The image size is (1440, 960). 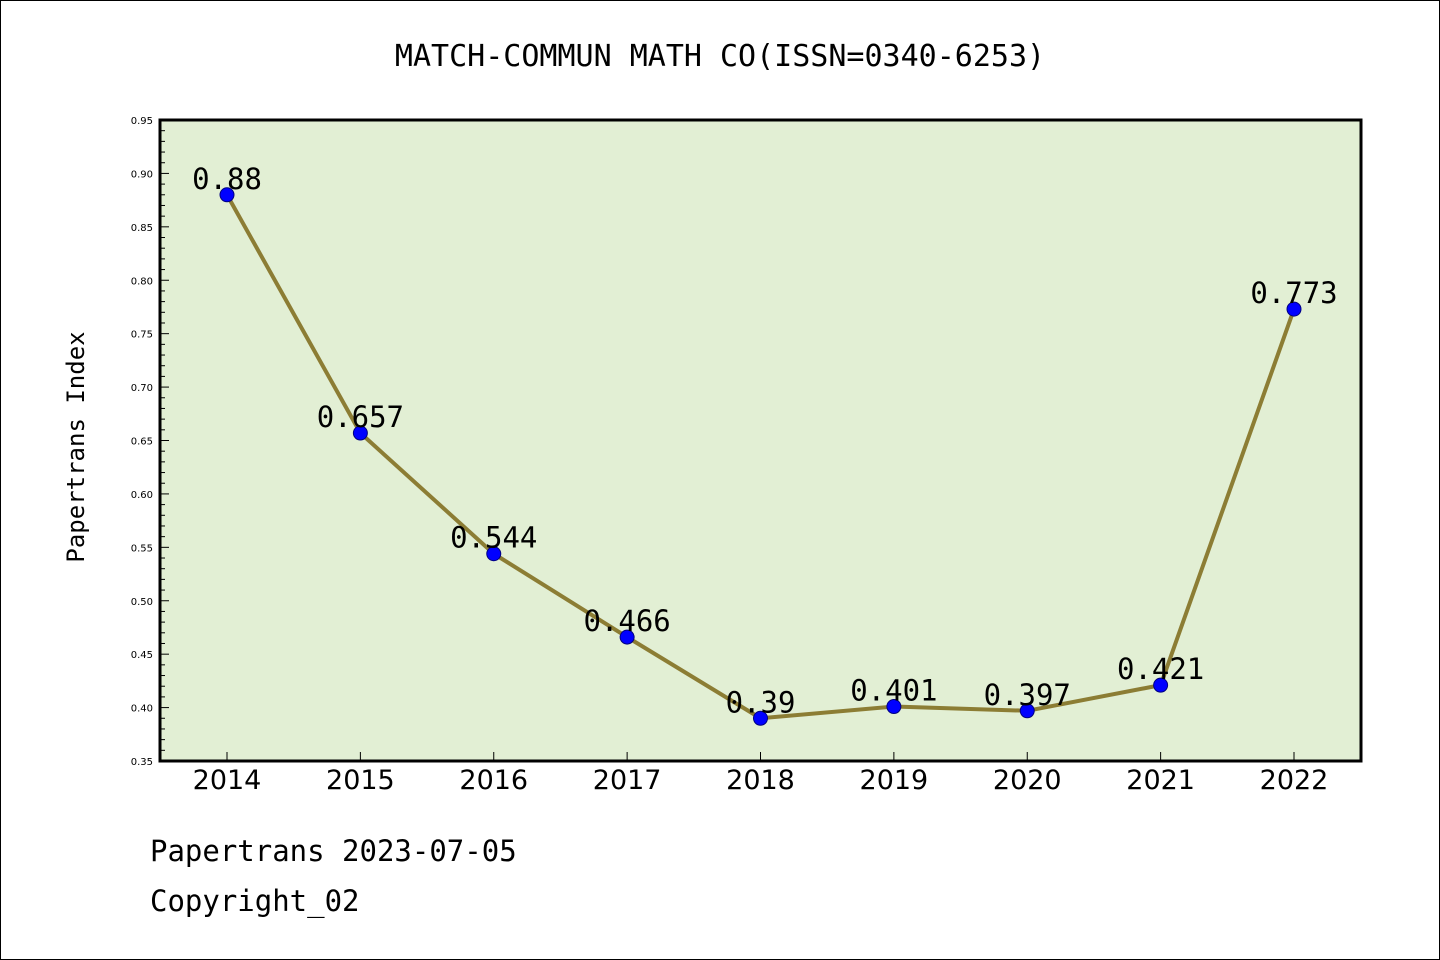 I want to click on x-tick-label: 2014, so click(x=227, y=780).